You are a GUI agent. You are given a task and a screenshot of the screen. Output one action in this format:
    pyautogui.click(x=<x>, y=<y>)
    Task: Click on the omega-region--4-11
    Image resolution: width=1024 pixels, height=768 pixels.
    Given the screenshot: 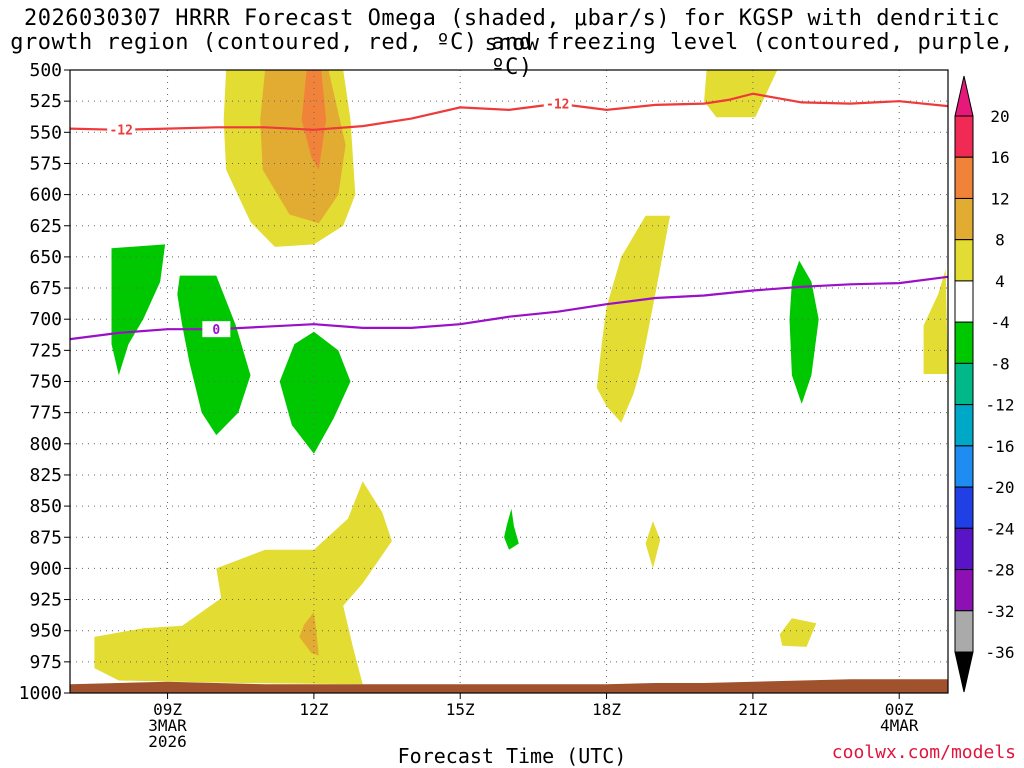 What is the action you would take?
    pyautogui.click(x=214, y=355)
    